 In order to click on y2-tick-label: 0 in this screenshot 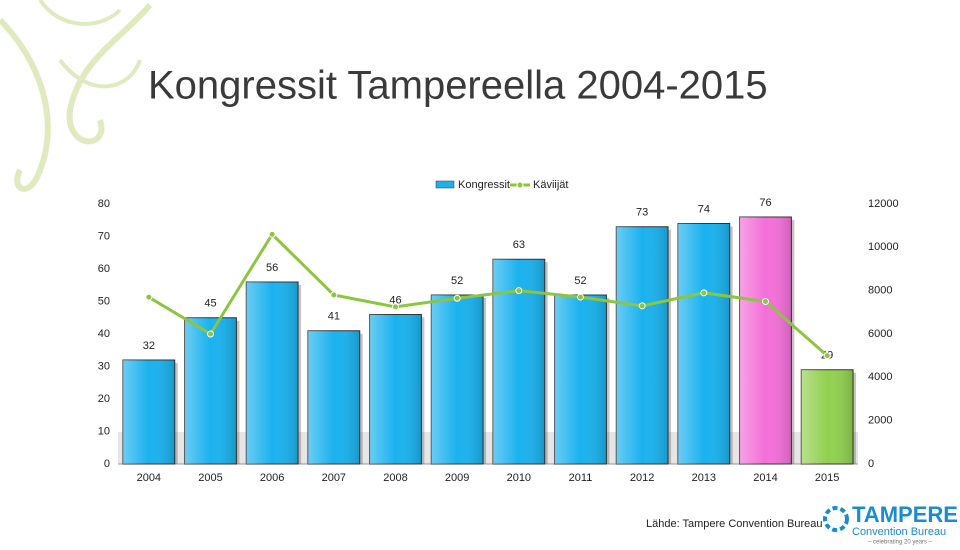, I will do `click(871, 464)`.